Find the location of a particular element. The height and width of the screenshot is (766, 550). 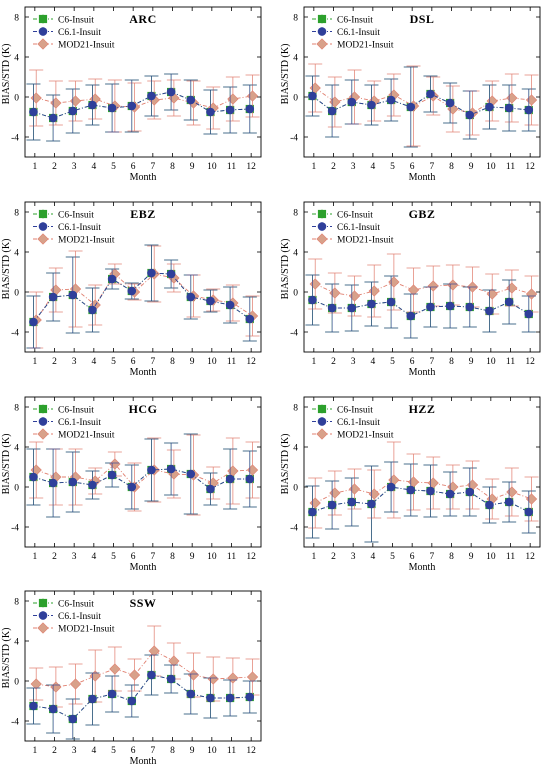

series-c6-insuit is located at coordinates (420, 502).